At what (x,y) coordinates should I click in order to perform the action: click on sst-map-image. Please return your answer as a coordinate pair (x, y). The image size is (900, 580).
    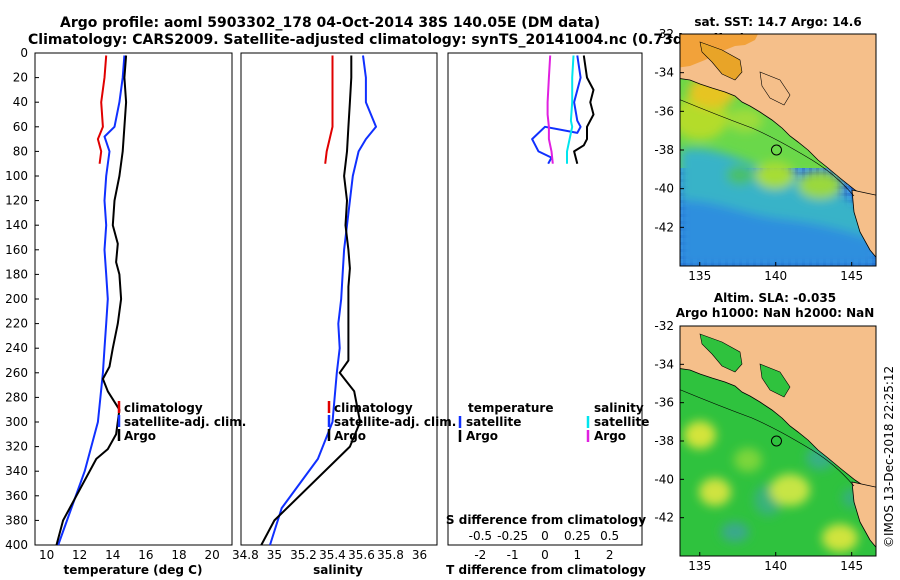
    Looking at the image, I should click on (778, 150).